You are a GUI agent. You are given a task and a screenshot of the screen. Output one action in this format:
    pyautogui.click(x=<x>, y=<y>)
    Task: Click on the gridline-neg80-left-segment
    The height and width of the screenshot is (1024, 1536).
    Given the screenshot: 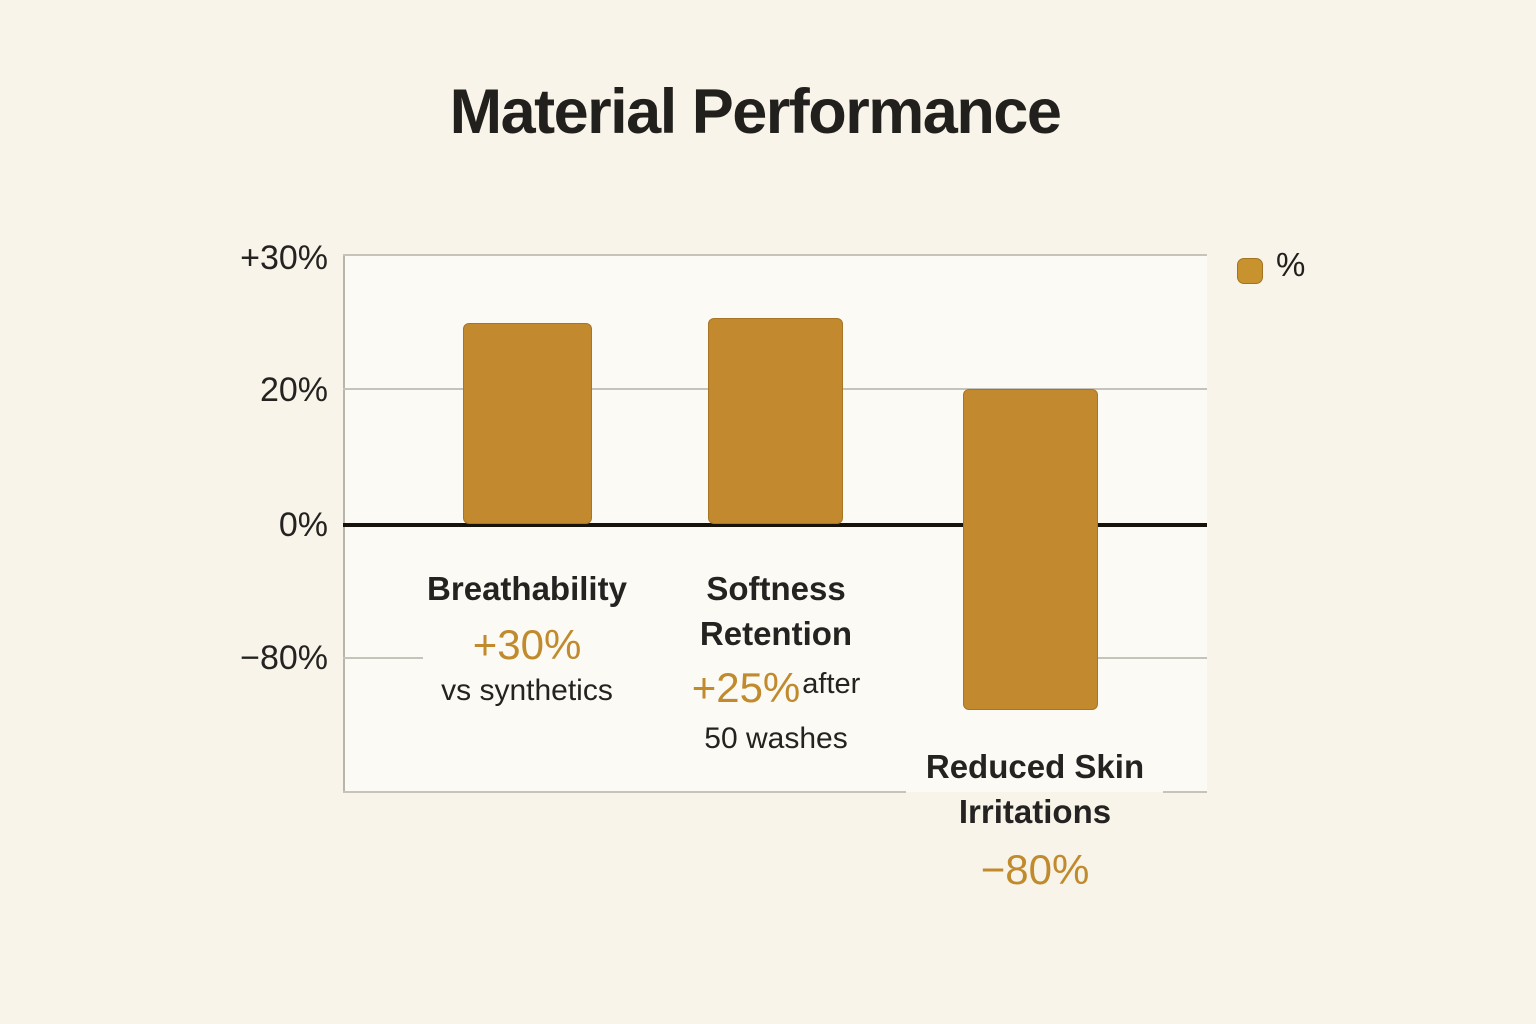 What is the action you would take?
    pyautogui.click(x=383, y=658)
    